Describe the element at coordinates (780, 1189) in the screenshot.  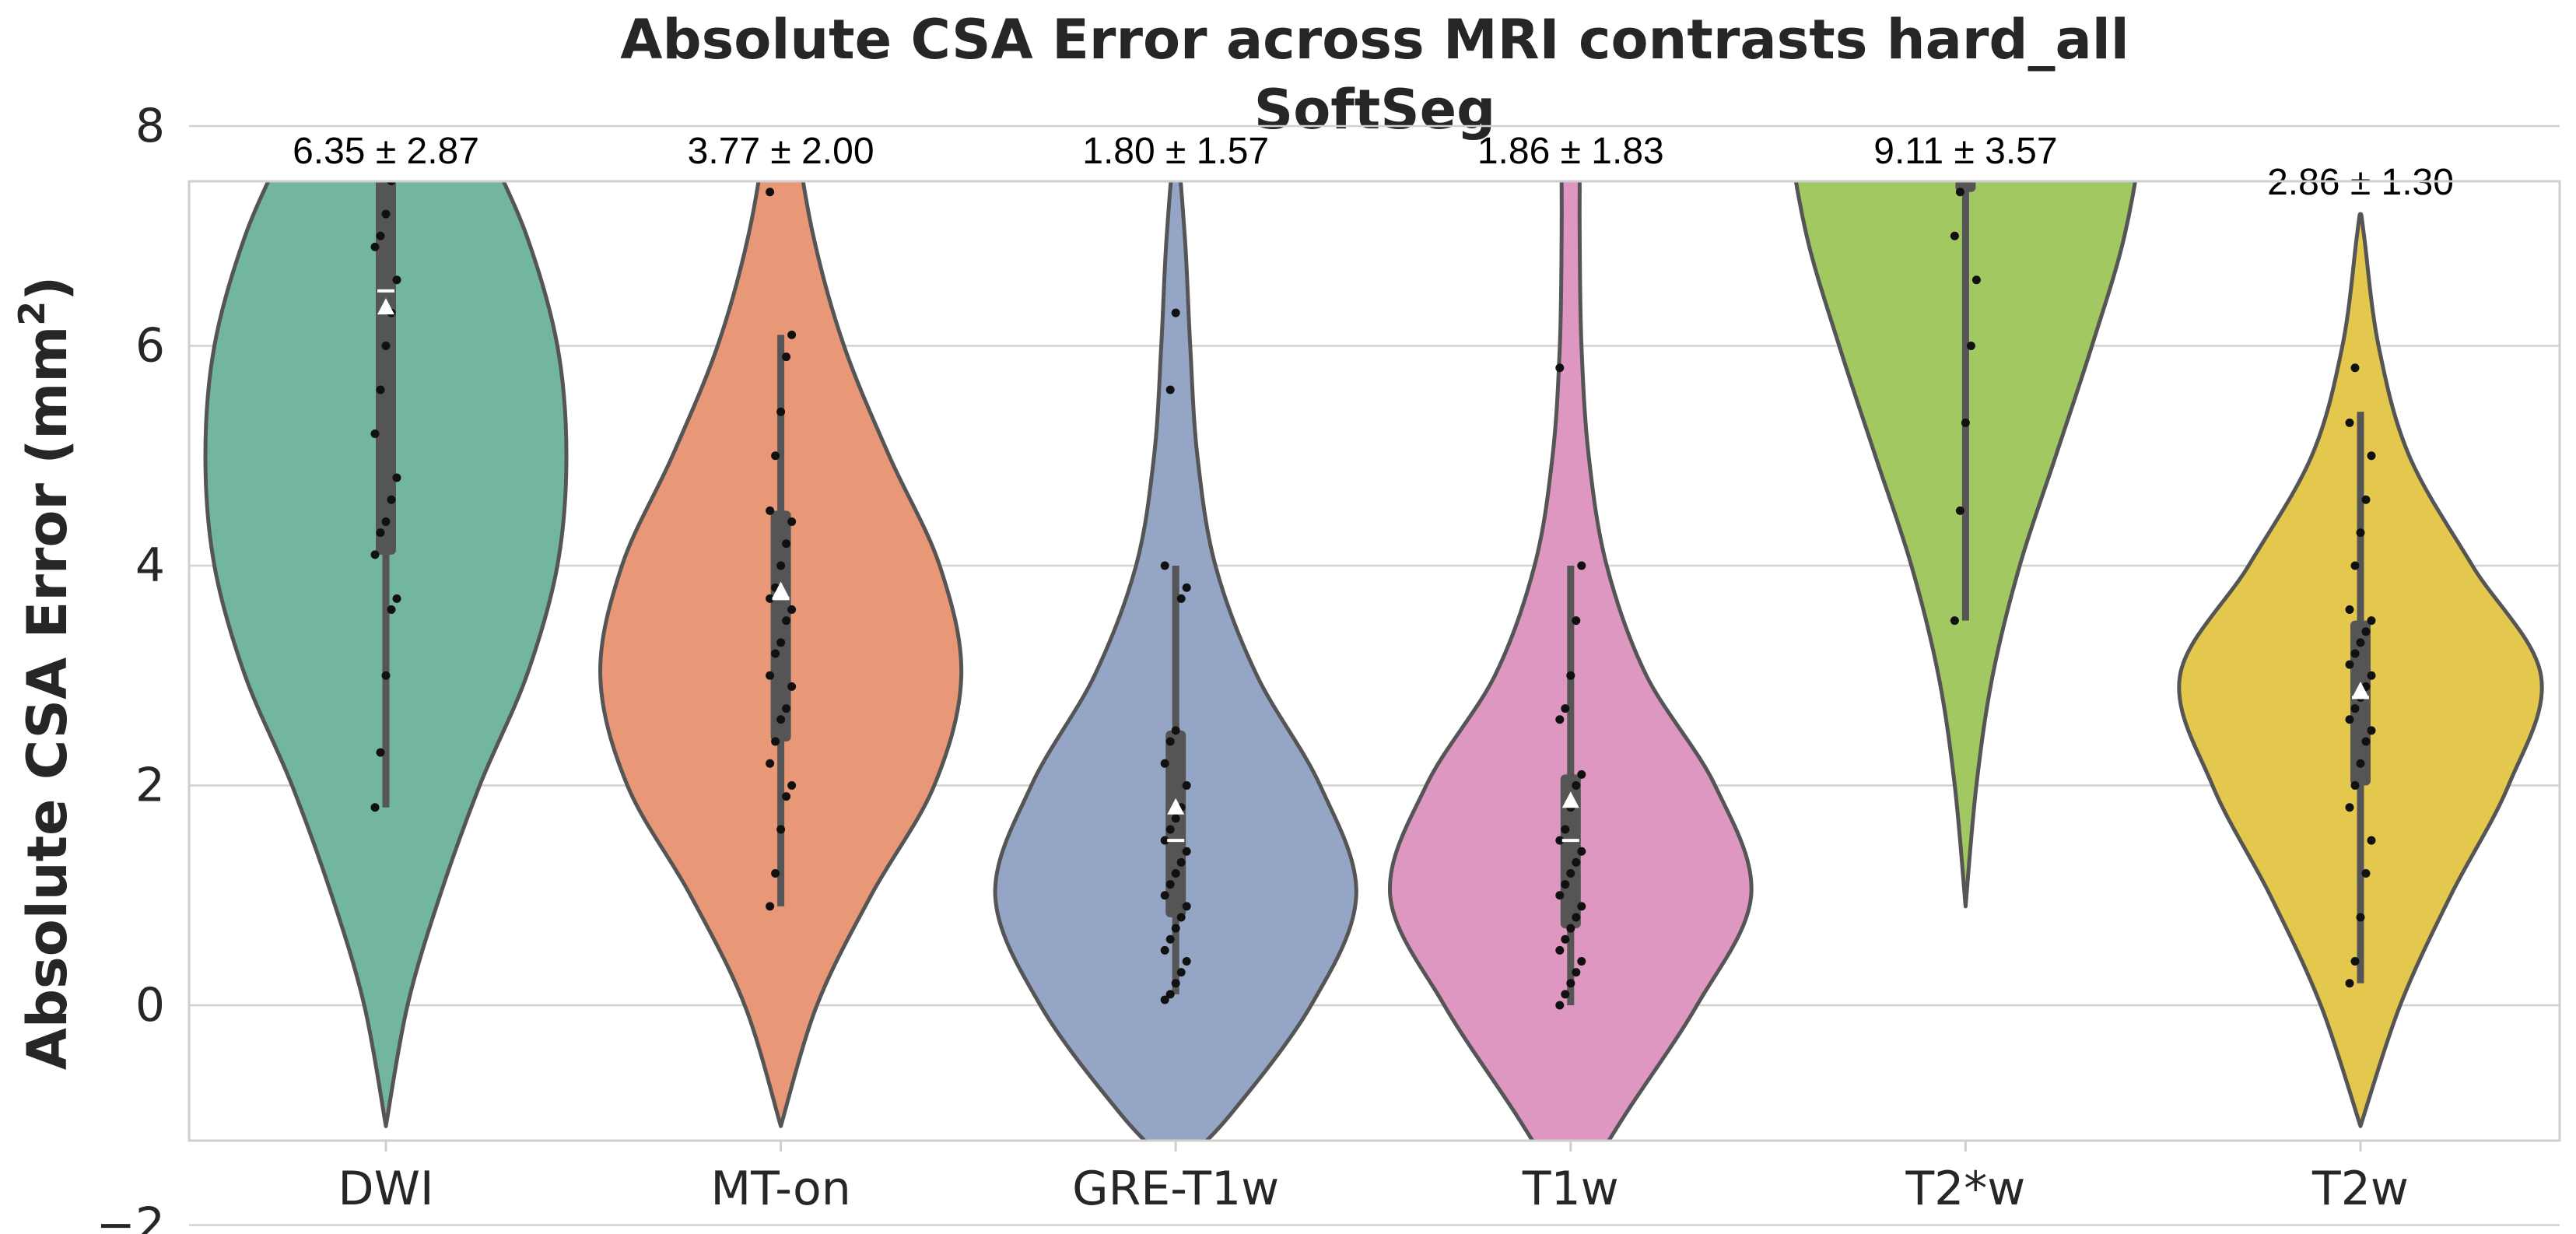
I see `x-tick-label: MT-on` at that location.